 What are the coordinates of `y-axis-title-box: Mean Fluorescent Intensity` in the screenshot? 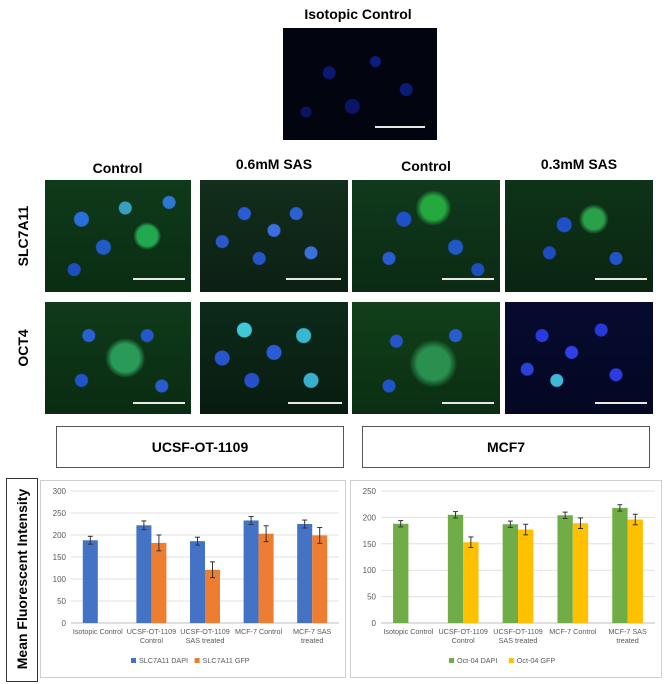 It's located at (22, 580).